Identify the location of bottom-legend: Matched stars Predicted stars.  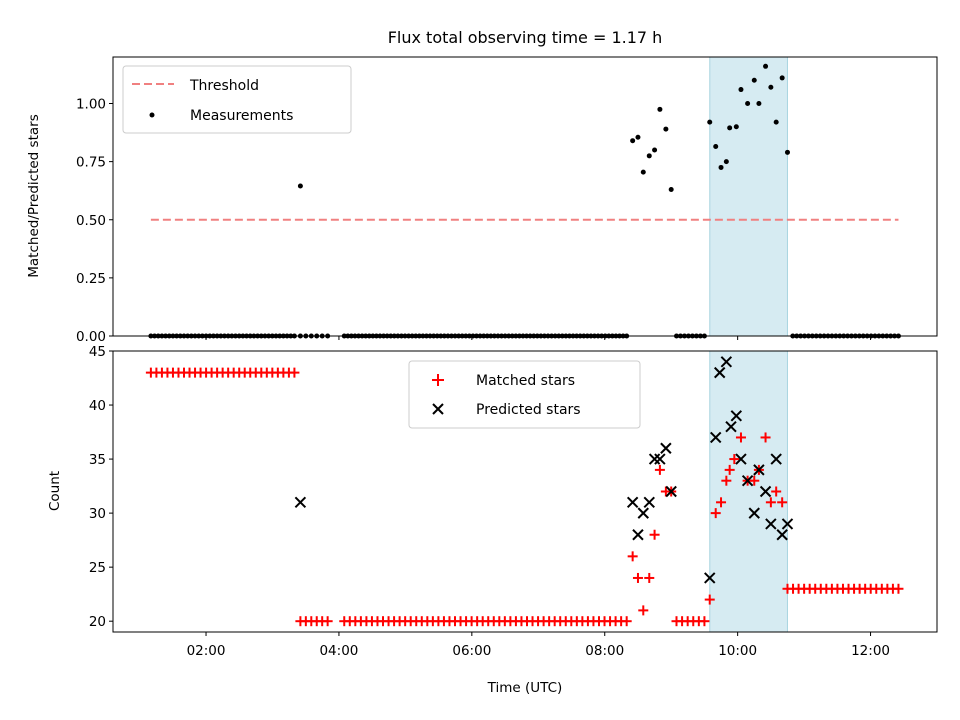
(524, 394).